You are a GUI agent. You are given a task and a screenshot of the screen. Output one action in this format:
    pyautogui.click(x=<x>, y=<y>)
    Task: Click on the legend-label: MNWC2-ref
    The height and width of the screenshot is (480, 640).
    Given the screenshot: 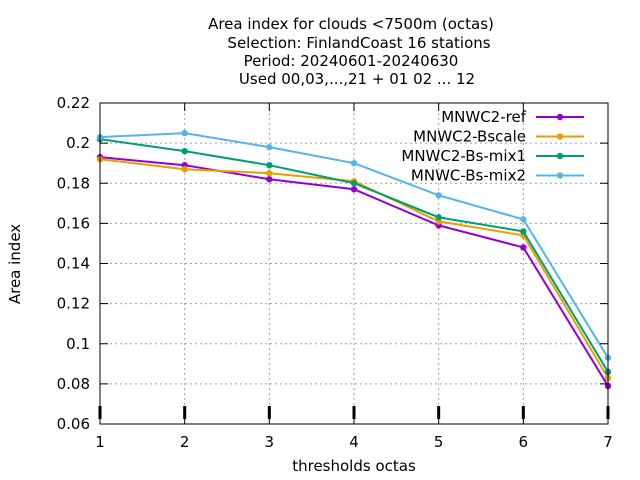 What is the action you would take?
    pyautogui.click(x=483, y=117)
    